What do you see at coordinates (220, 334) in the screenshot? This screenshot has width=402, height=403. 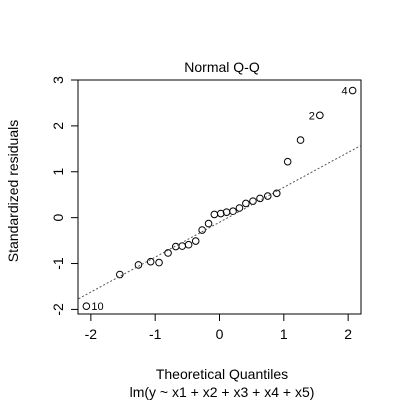 I see `x-tick-label: 0` at bounding box center [220, 334].